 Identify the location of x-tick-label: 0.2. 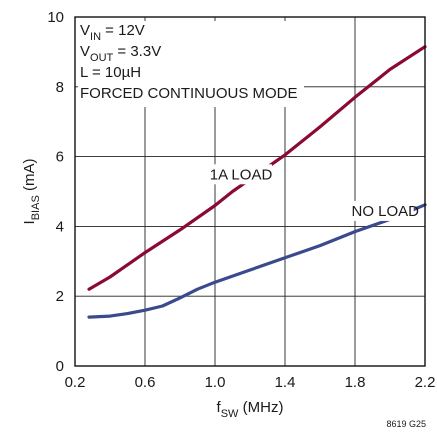
(75, 382).